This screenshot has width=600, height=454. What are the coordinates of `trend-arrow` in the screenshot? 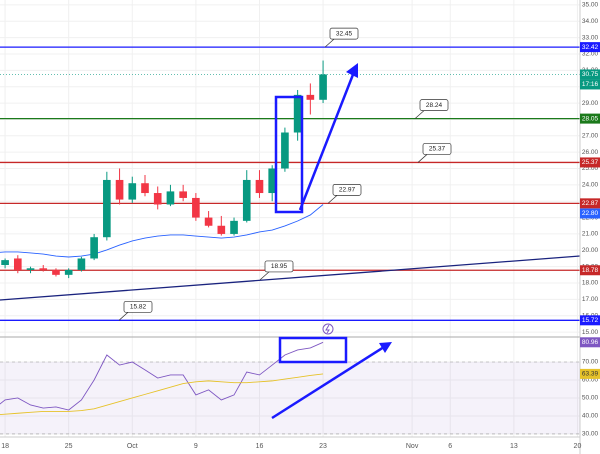 It's located at (327, 141).